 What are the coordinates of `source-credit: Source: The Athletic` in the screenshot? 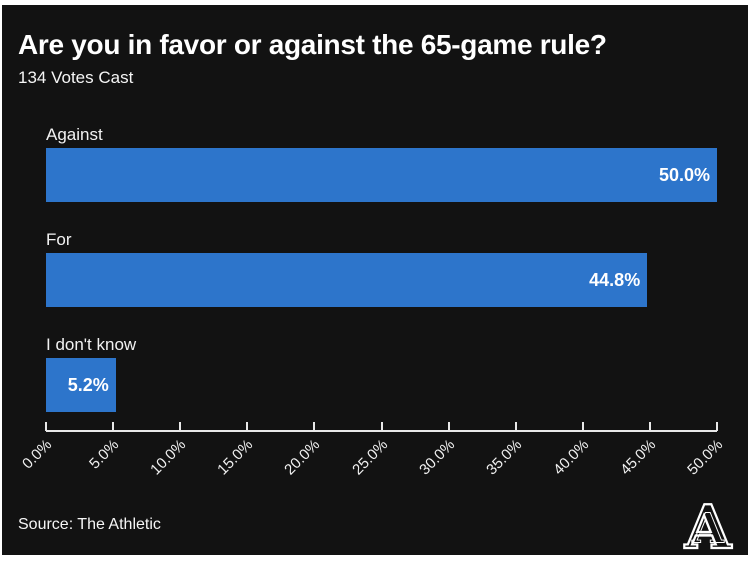 It's located at (89, 524).